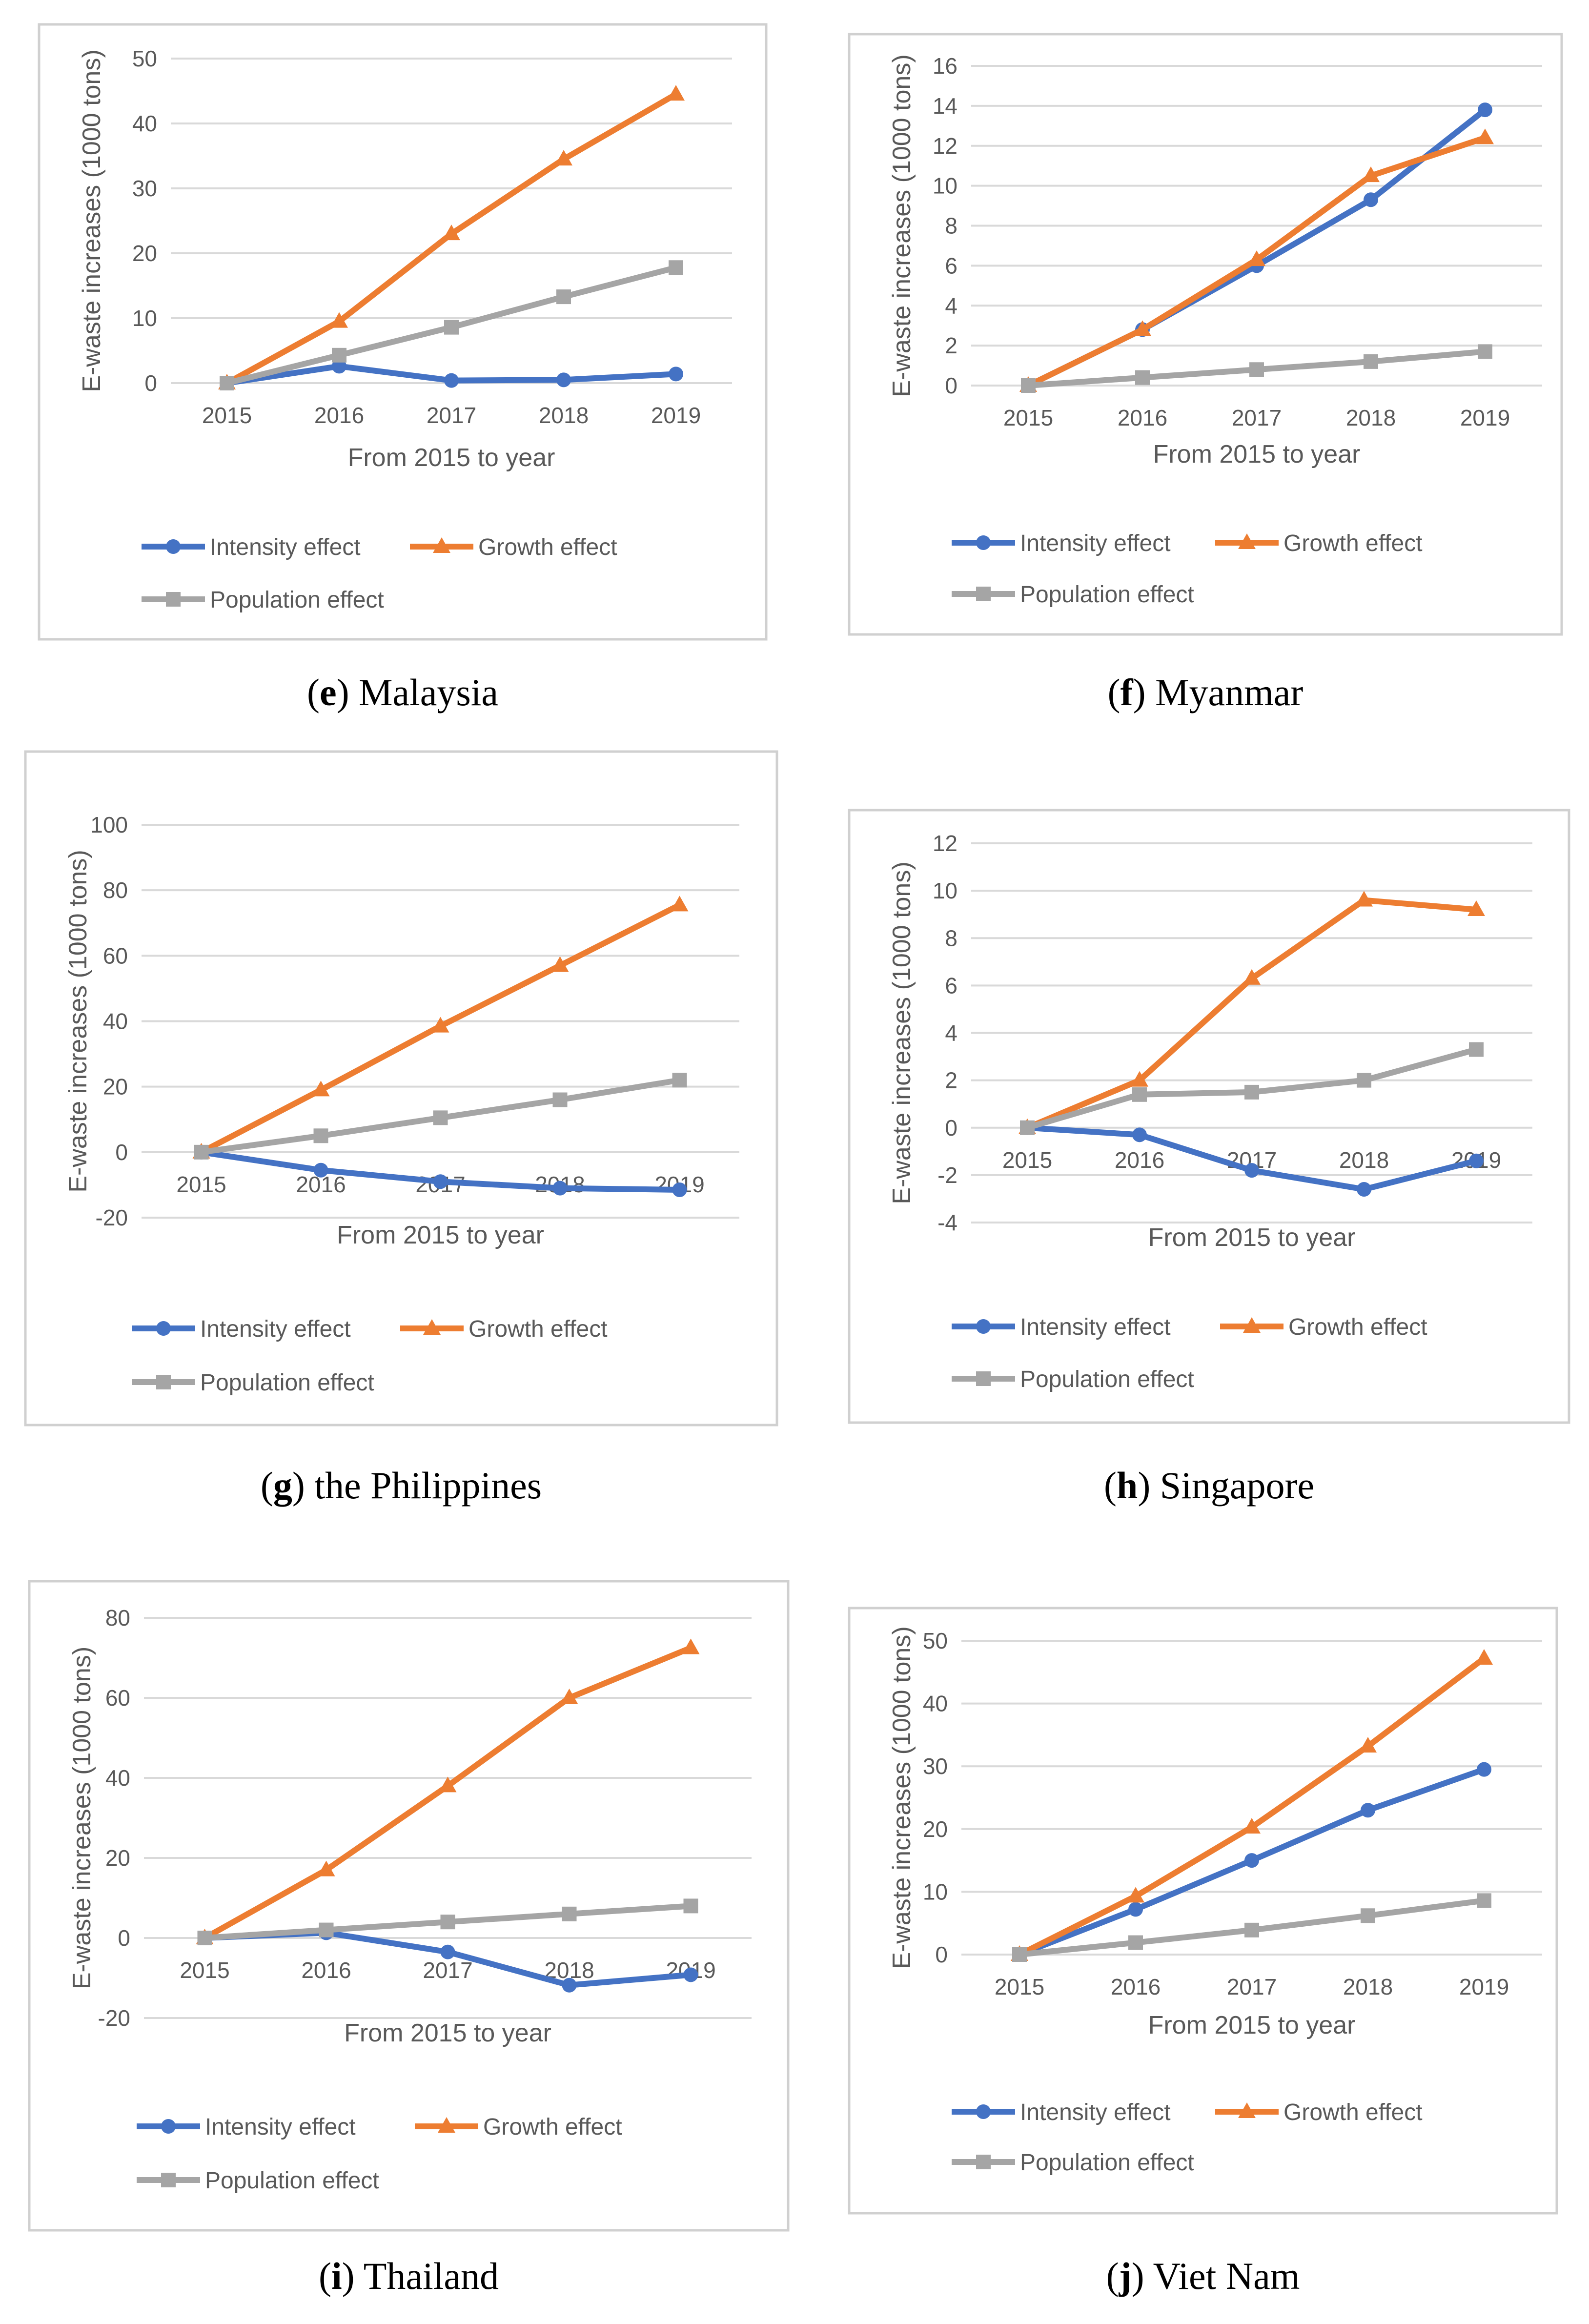 Image resolution: width=1589 pixels, height=2324 pixels. I want to click on y-tick-label: 8, so click(951, 938).